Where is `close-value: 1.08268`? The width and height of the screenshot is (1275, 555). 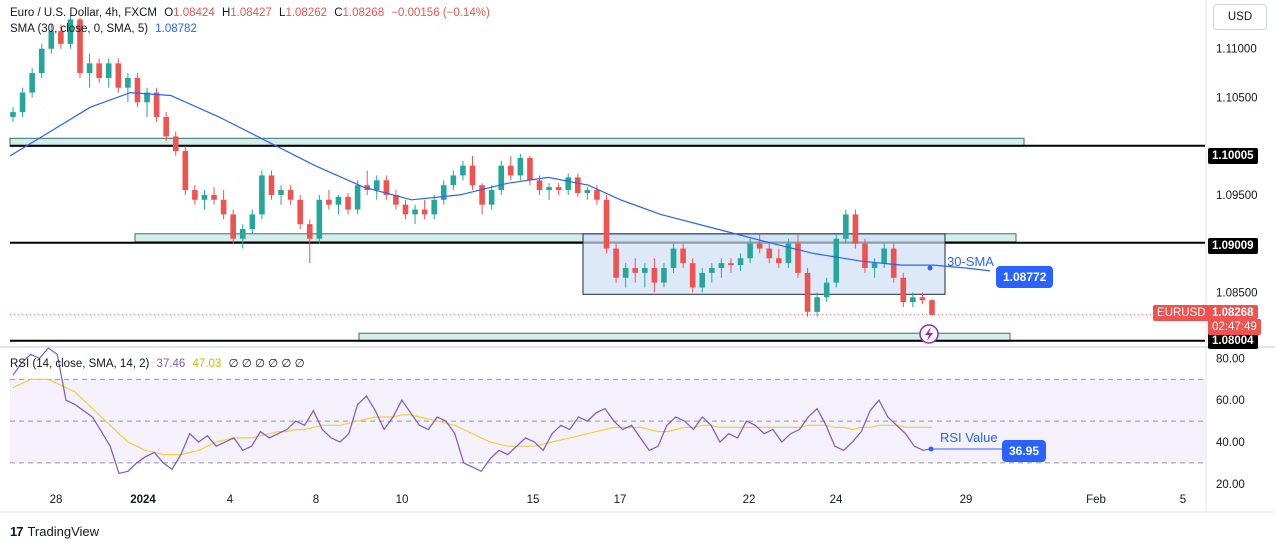
close-value: 1.08268 is located at coordinates (363, 13).